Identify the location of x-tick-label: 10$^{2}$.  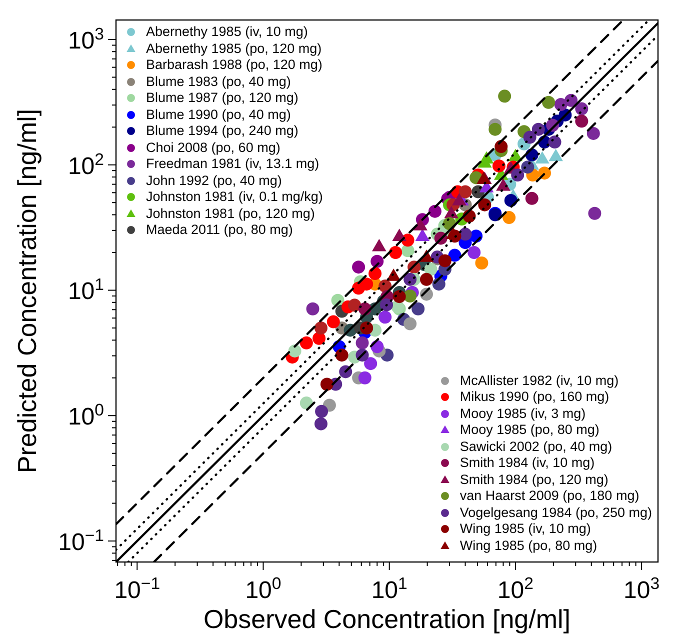
(515, 589).